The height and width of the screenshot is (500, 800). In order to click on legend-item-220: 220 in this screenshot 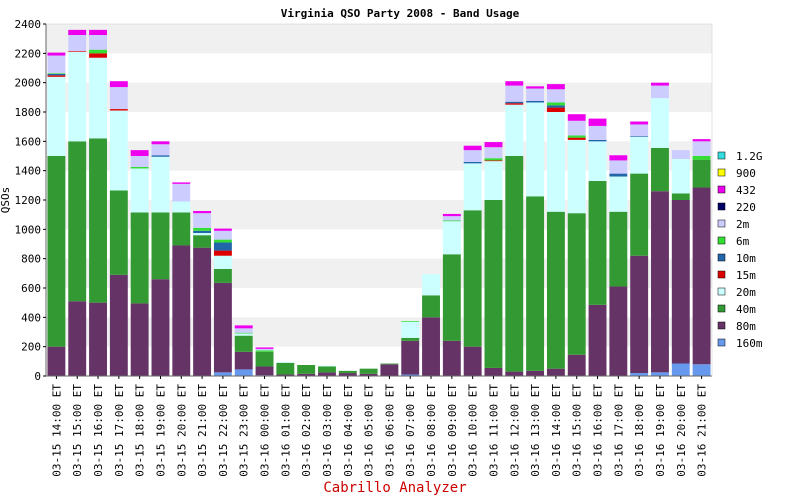, I will do `click(736, 207)`.